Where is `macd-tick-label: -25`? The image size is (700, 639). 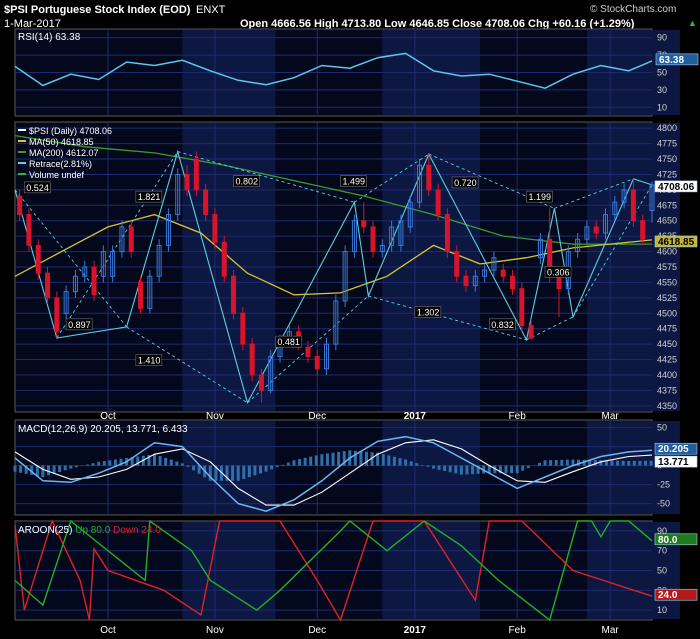
macd-tick-label: -25 is located at coordinates (663, 485).